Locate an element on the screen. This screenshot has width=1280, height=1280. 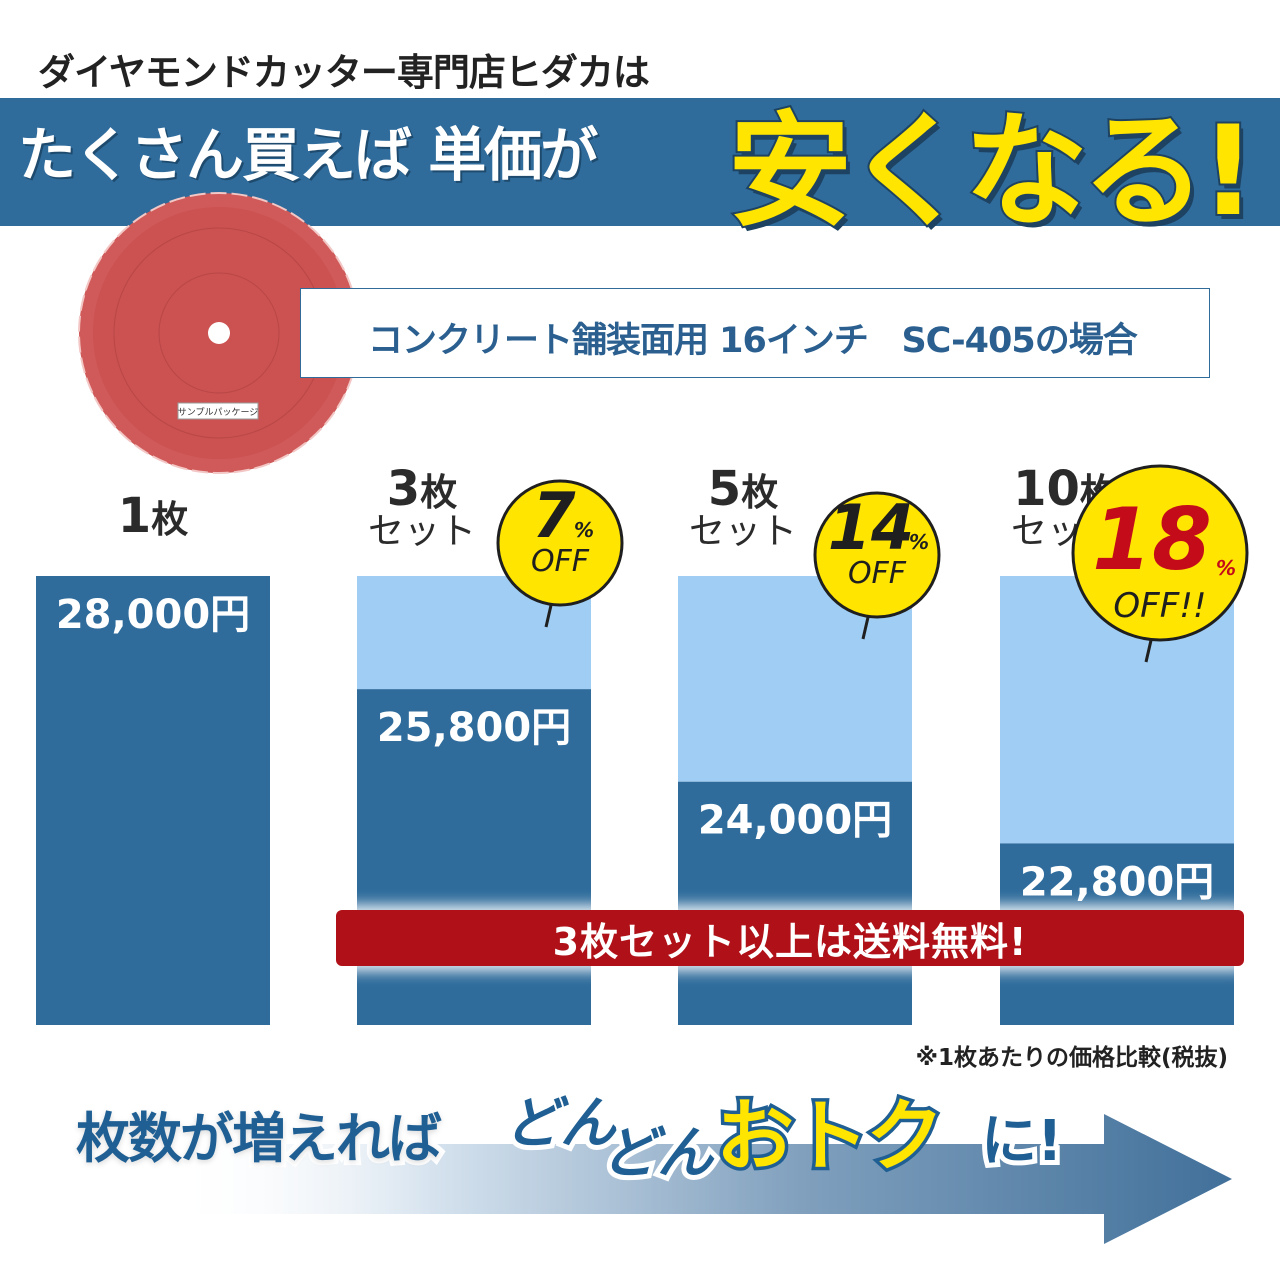
quantity-label: 5枚 is located at coordinates (743, 489).